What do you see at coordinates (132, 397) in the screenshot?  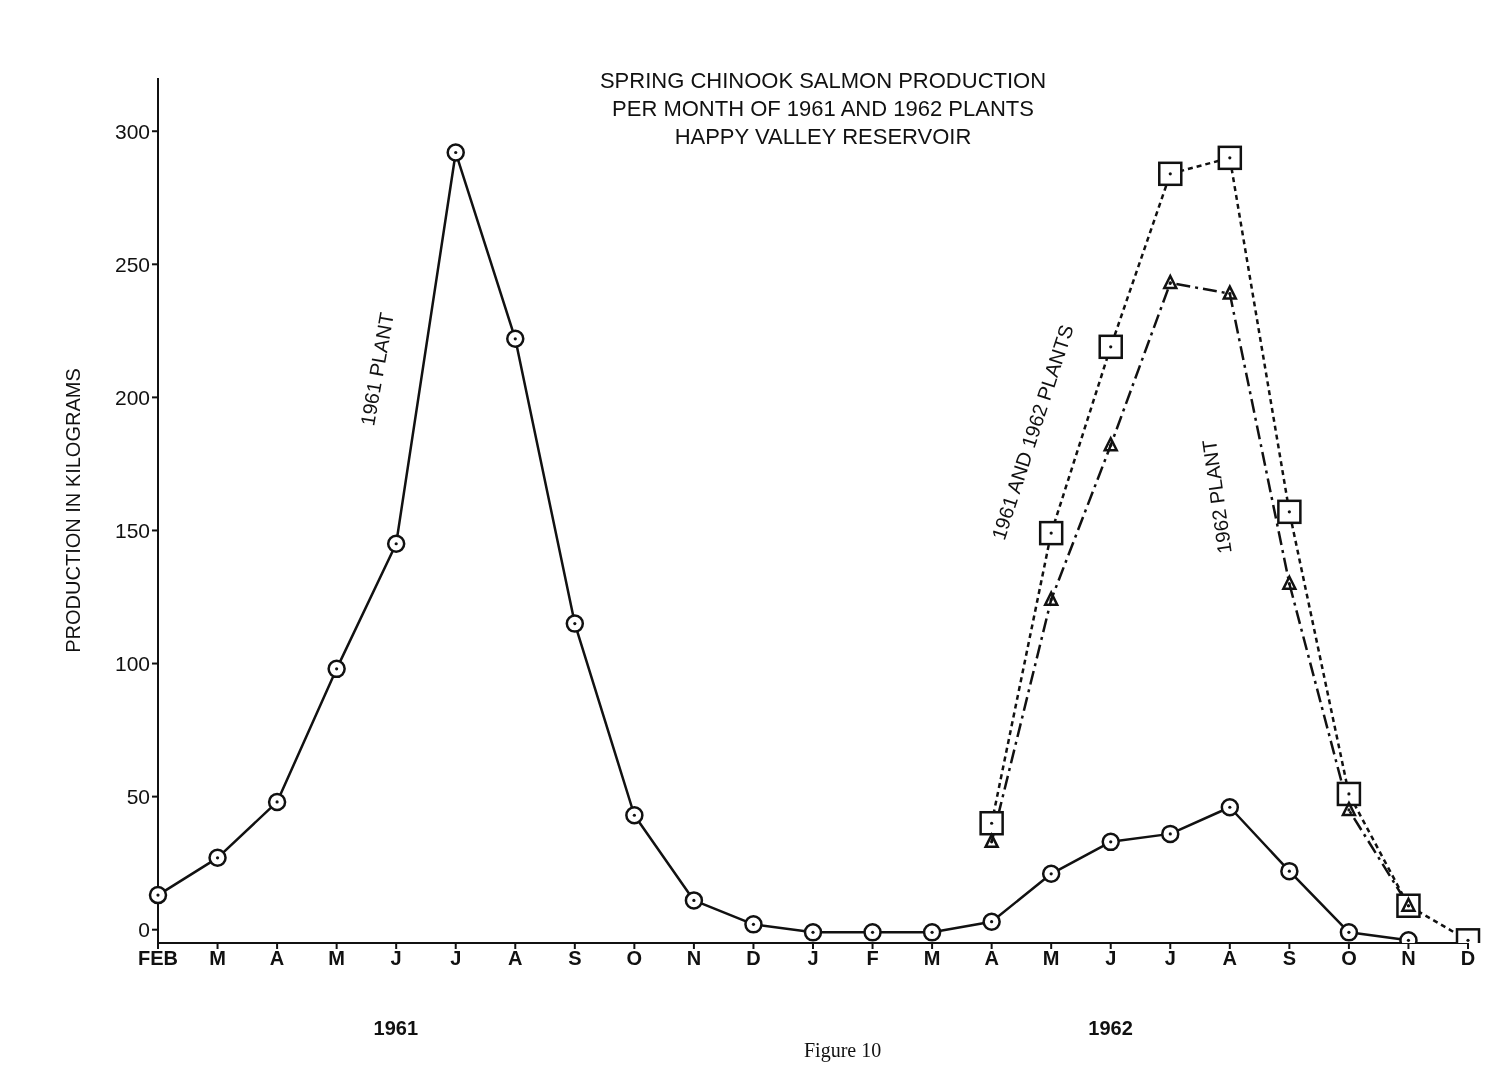 I see `y-tick-label: 200` at bounding box center [132, 397].